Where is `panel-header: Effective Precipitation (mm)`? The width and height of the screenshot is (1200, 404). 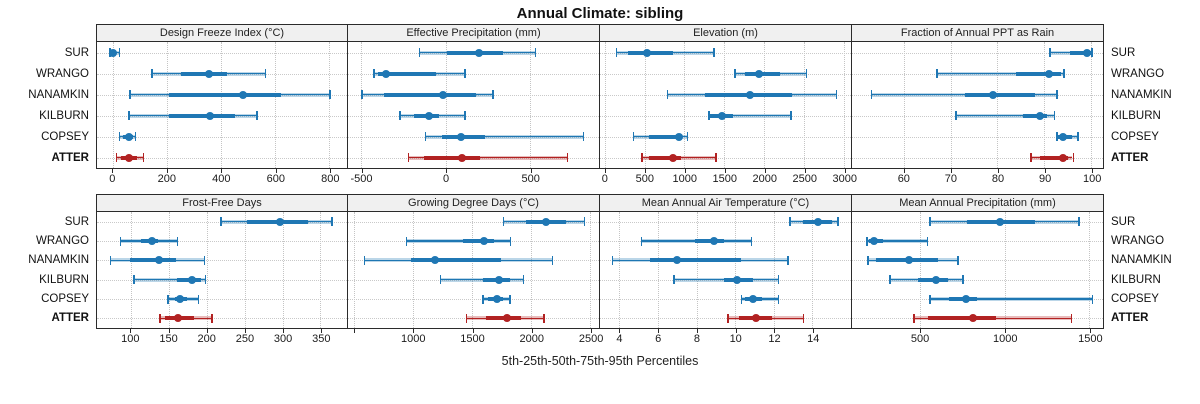
panel-header: Effective Precipitation (mm) is located at coordinates (473, 33).